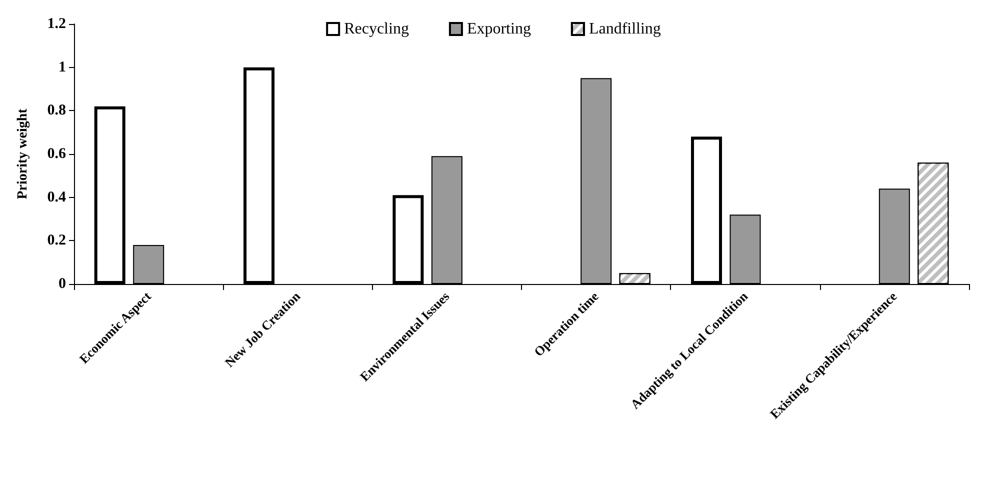  What do you see at coordinates (498, 29) in the screenshot?
I see `legend-label: Exporting` at bounding box center [498, 29].